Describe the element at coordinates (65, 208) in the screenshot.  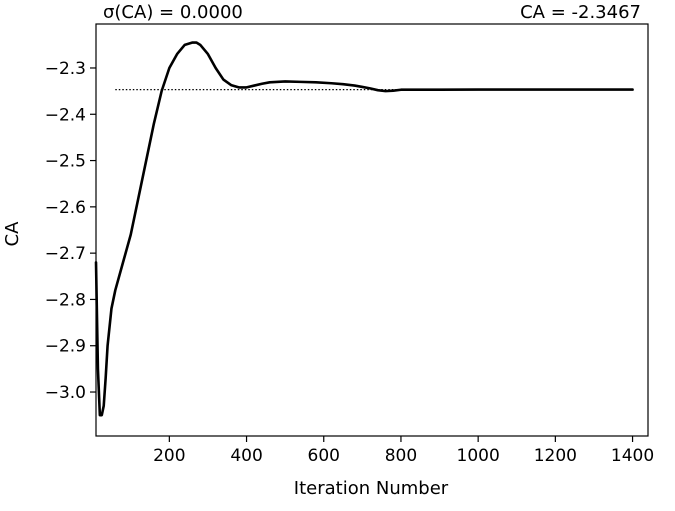
I see `y-tick-label: −2.6` at that location.